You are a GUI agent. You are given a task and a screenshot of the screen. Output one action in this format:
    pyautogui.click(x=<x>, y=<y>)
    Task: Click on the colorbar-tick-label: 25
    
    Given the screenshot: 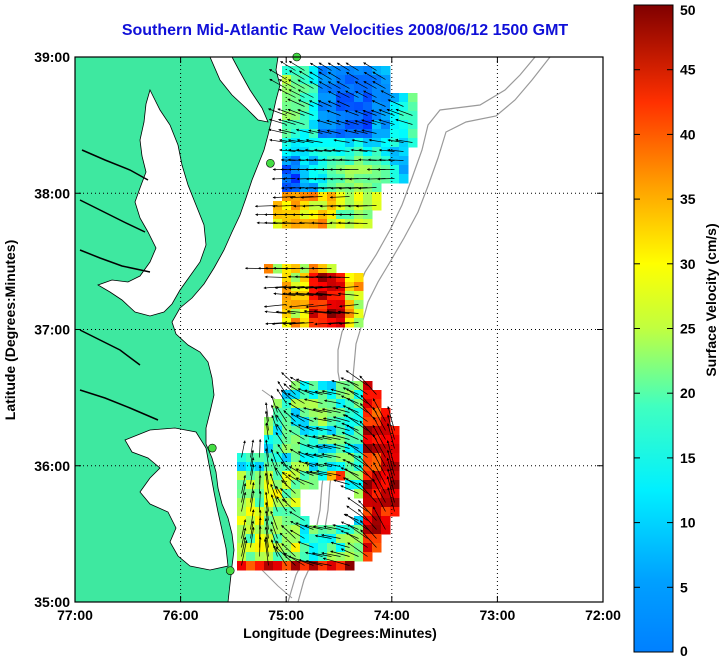 What is the action you would take?
    pyautogui.click(x=688, y=329)
    